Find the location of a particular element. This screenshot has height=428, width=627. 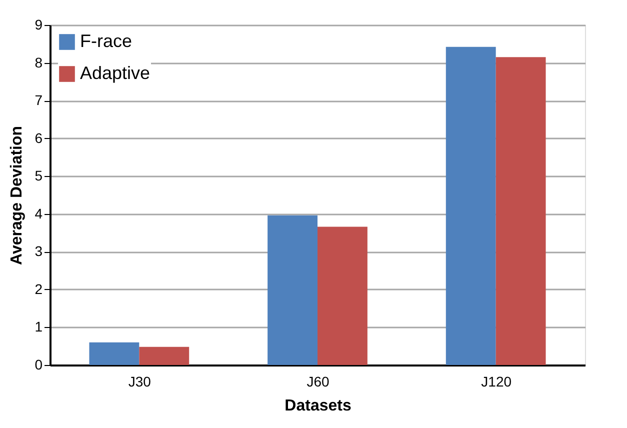

y-tick-label: 9 is located at coordinates (38, 24).